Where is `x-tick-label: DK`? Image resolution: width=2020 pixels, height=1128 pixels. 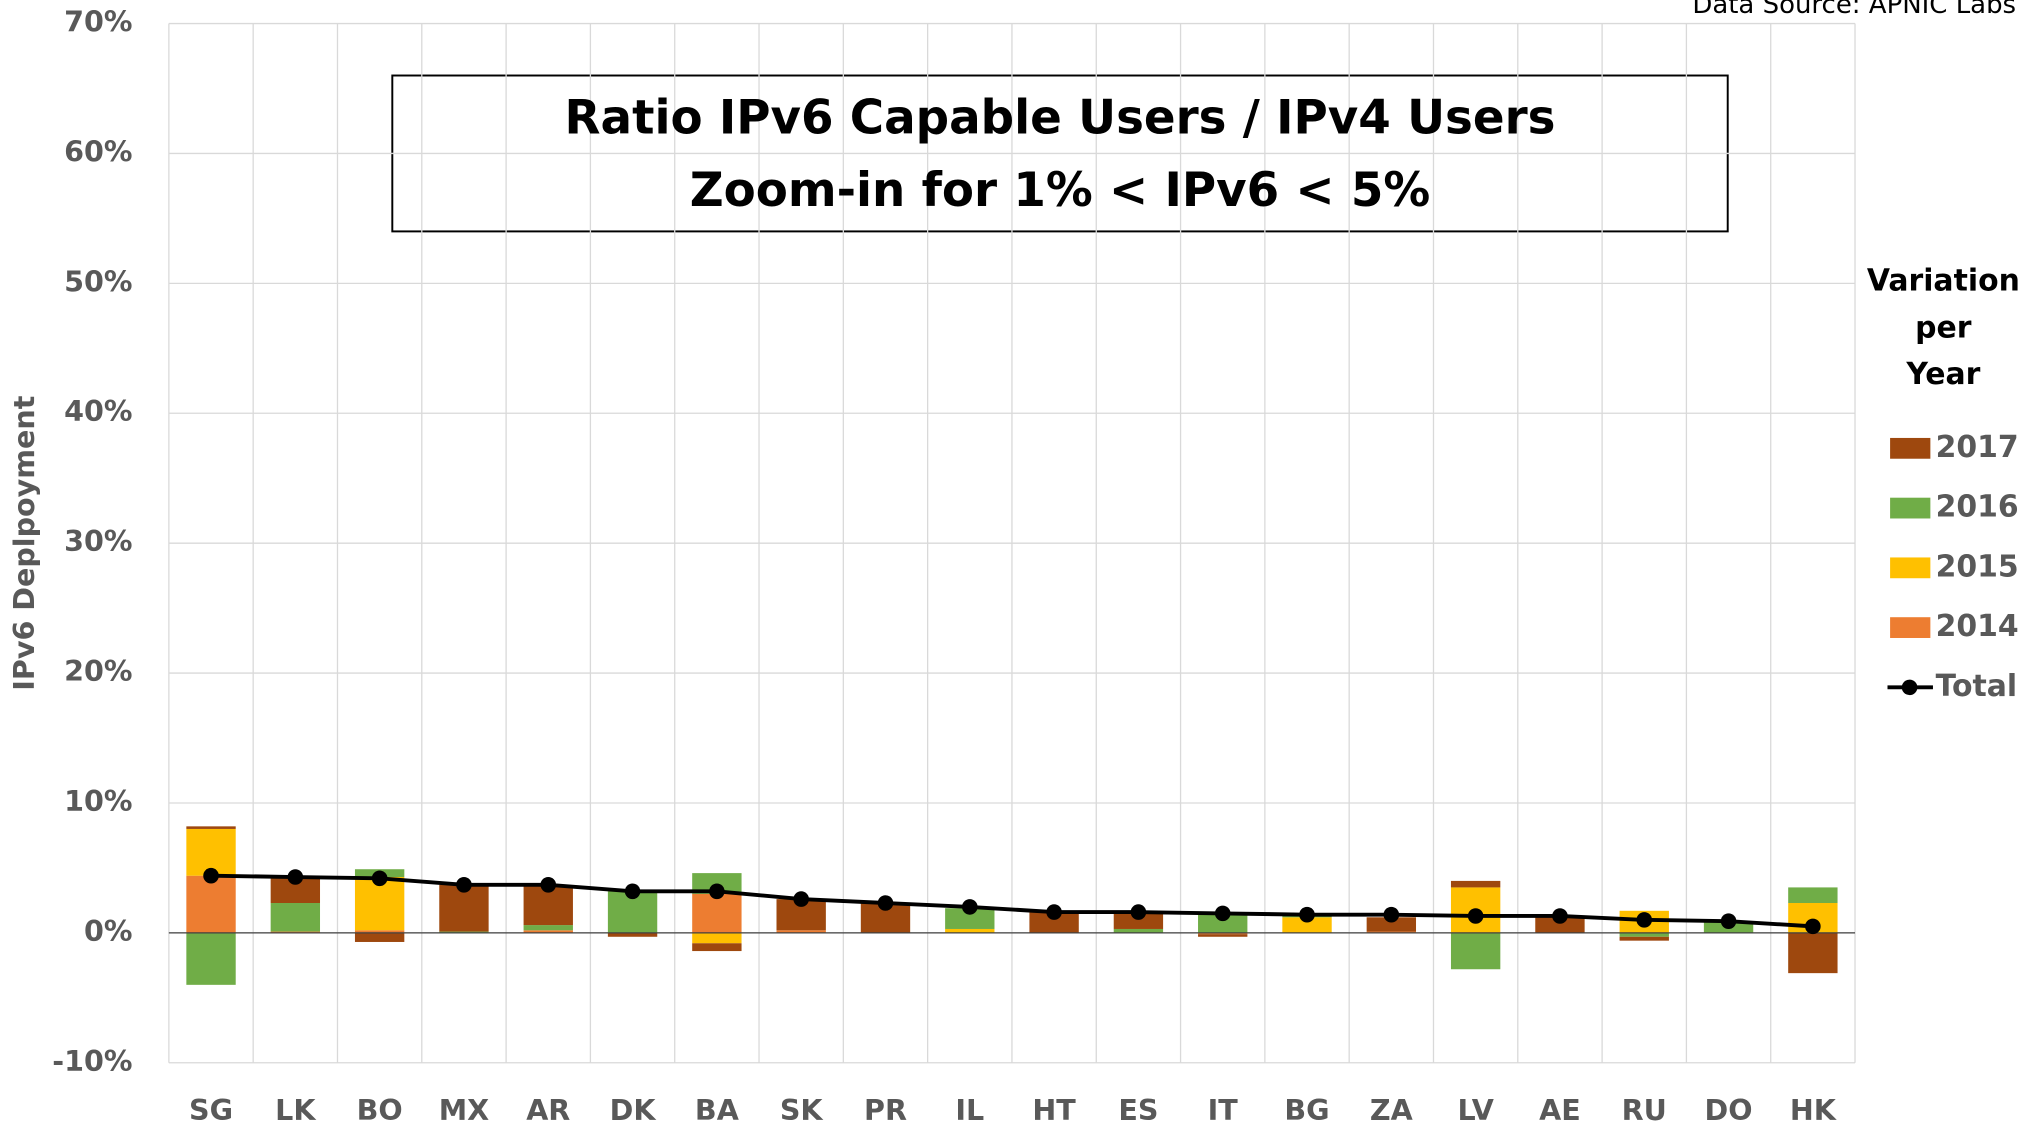
x-tick-label: DK is located at coordinates (633, 1108).